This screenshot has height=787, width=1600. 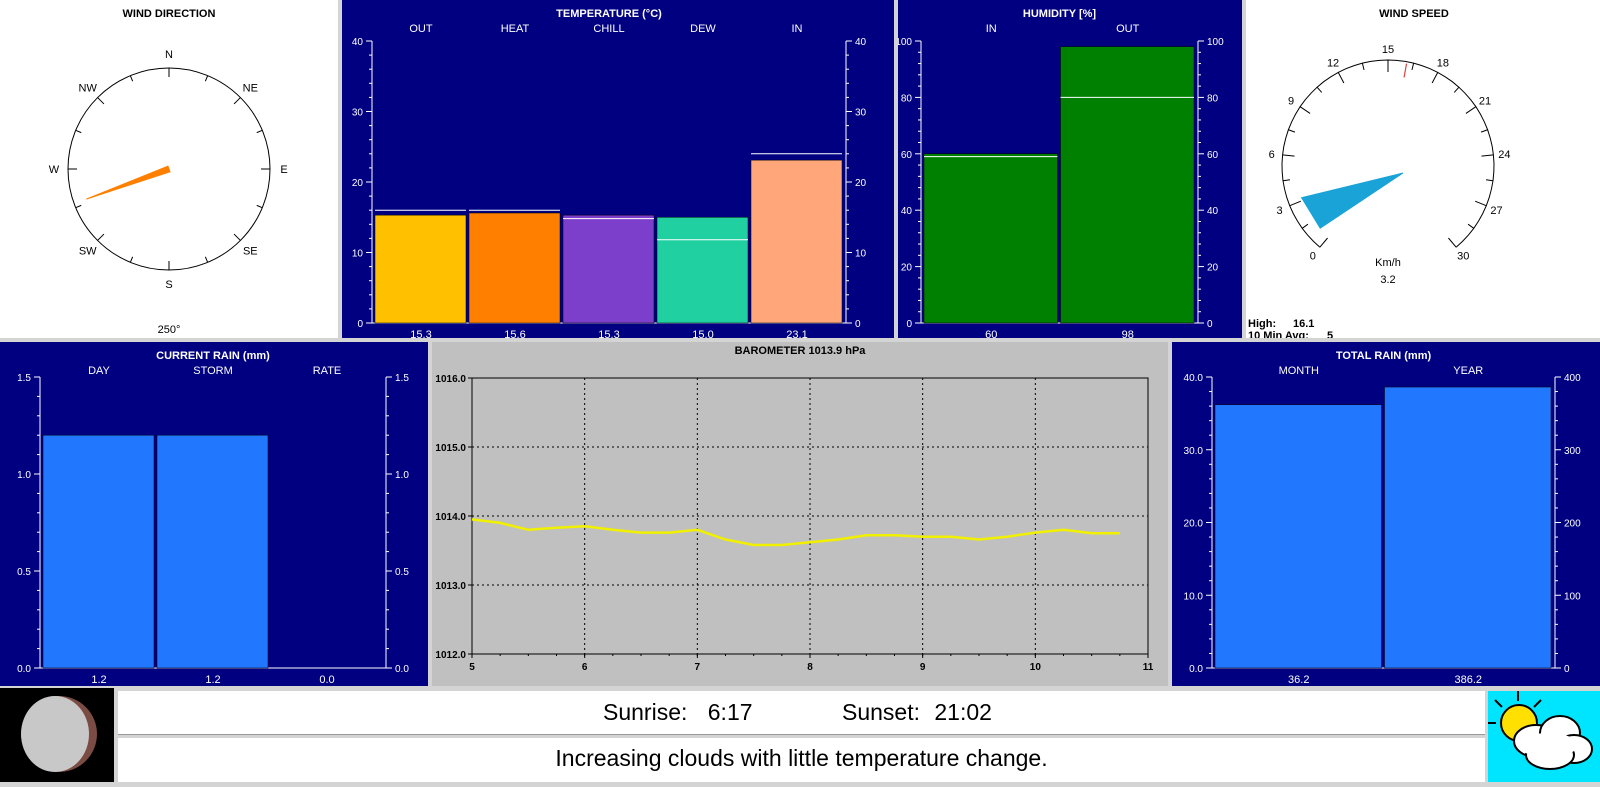 What do you see at coordinates (1330, 334) in the screenshot?
I see `avg-value: 5` at bounding box center [1330, 334].